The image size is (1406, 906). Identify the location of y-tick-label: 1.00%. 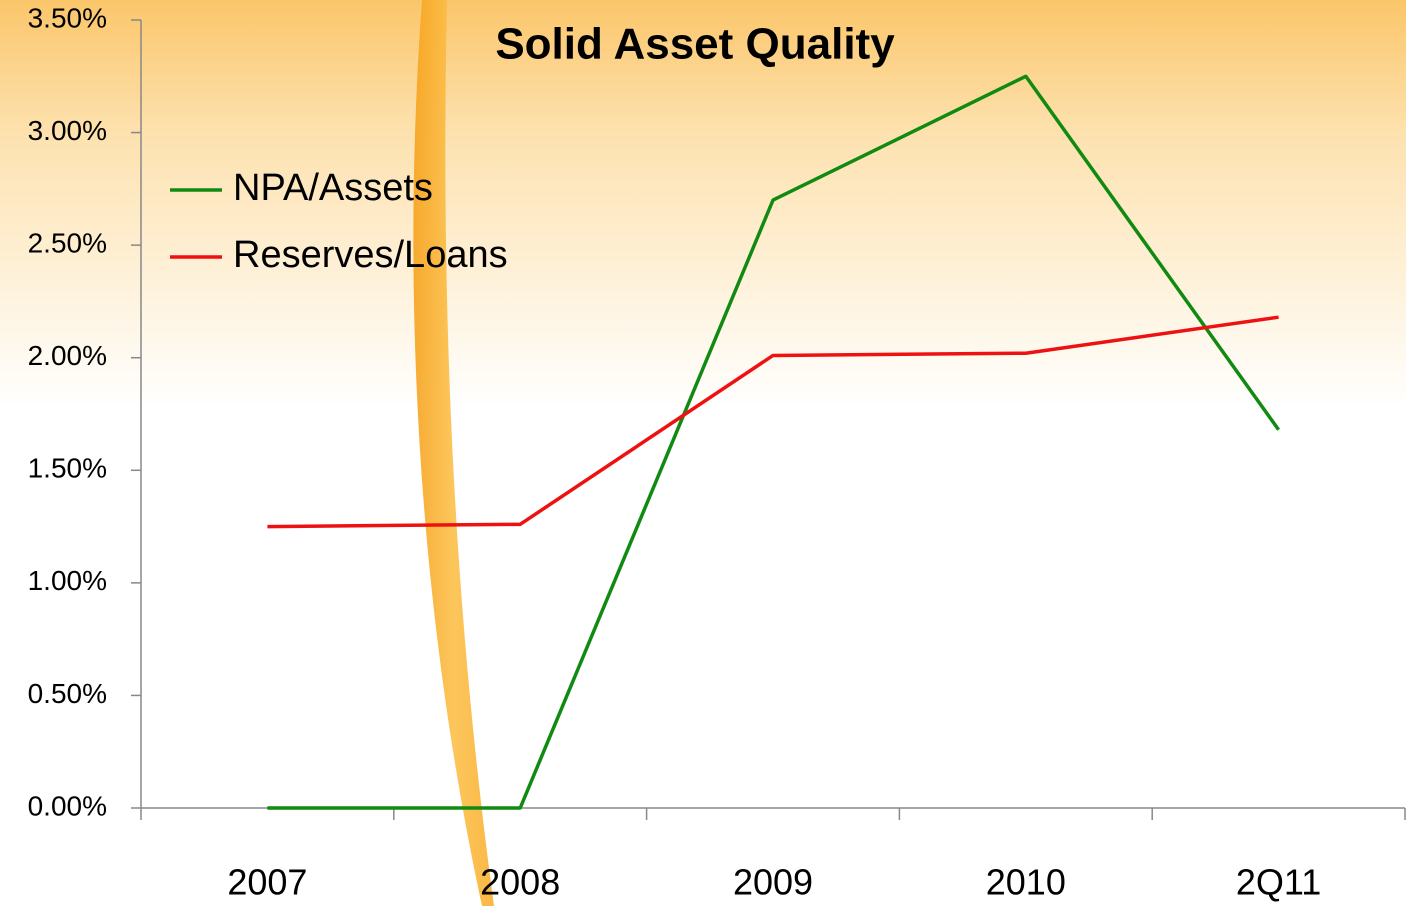
(67, 580).